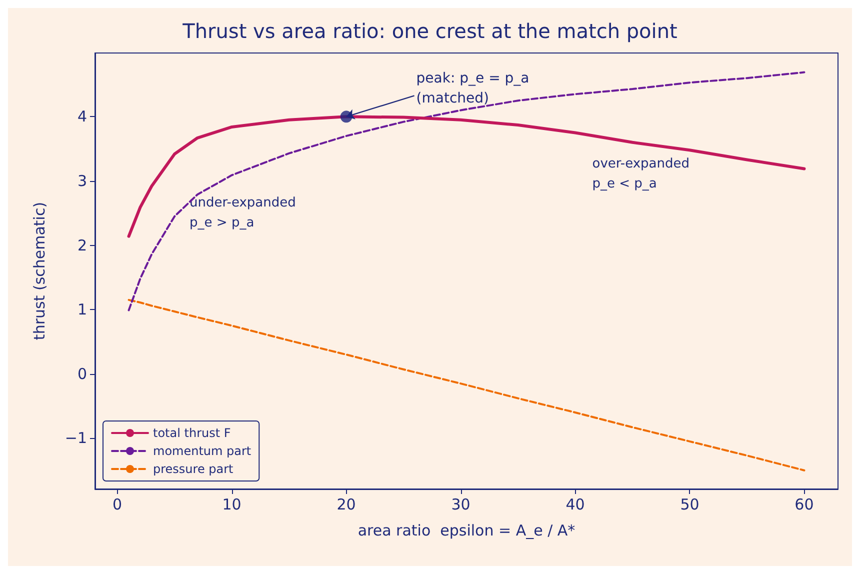 The height and width of the screenshot is (574, 860). I want to click on y-tick-label: 4, so click(82, 117).